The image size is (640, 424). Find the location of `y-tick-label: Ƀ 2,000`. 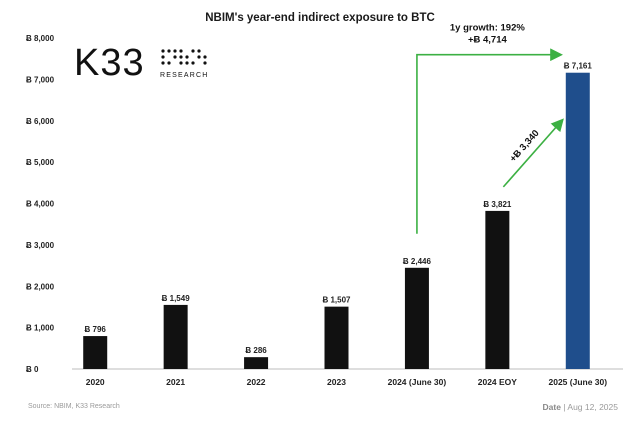

y-tick-label: Ƀ 2,000 is located at coordinates (40, 286).